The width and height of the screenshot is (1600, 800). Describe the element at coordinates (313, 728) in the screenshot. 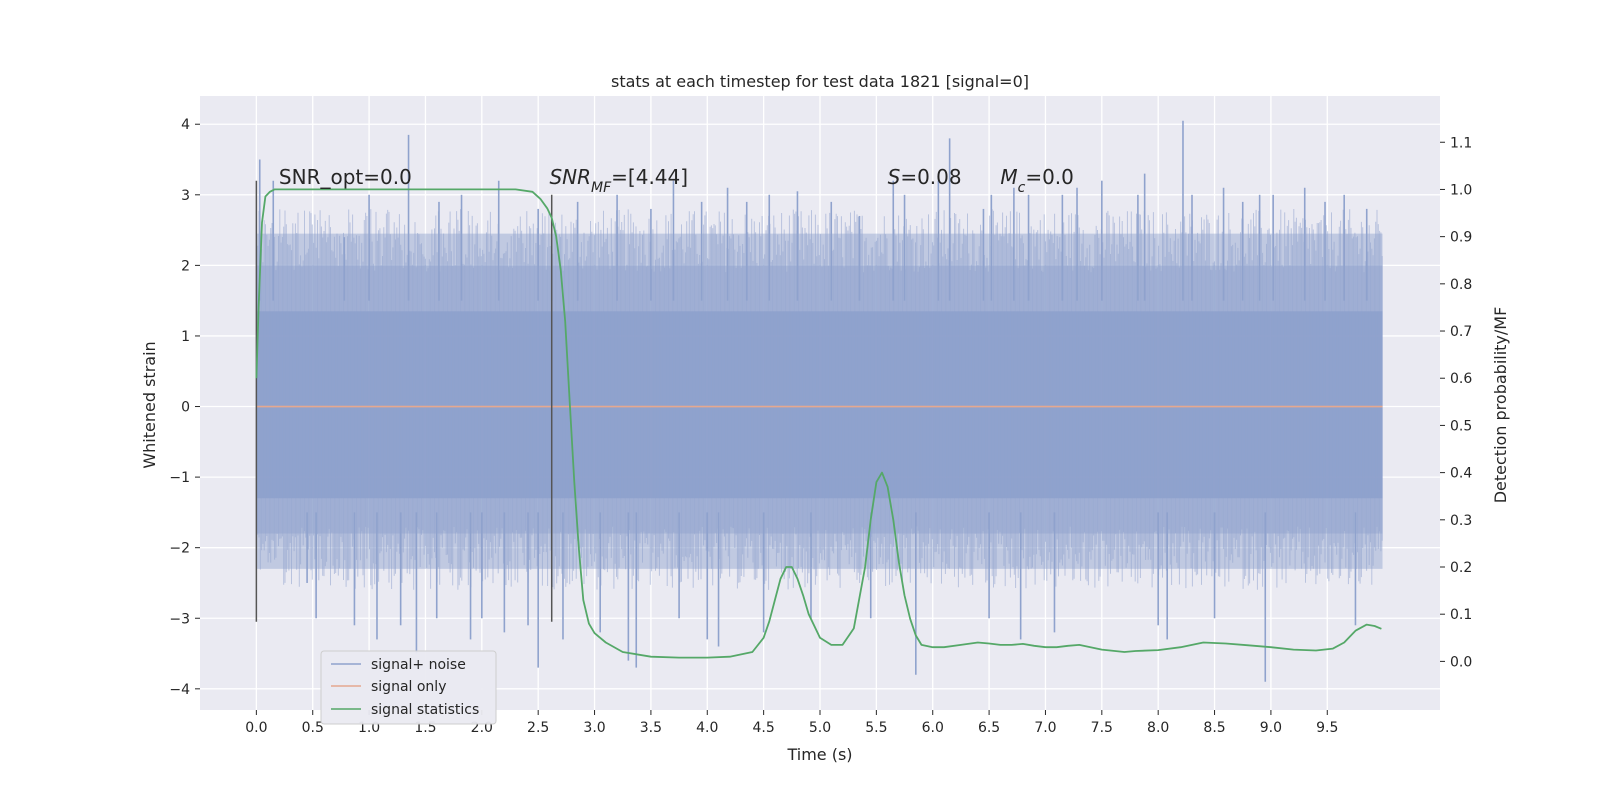

I see `x-tick-label: 0.5` at that location.